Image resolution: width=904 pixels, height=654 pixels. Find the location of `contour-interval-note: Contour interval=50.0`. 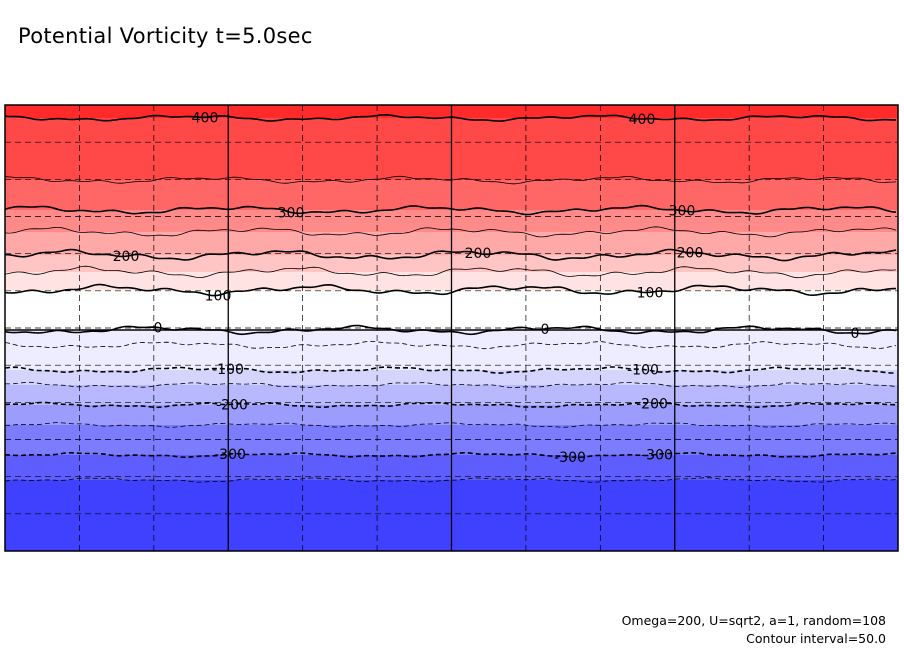

contour-interval-note: Contour interval=50.0 is located at coordinates (816, 638).